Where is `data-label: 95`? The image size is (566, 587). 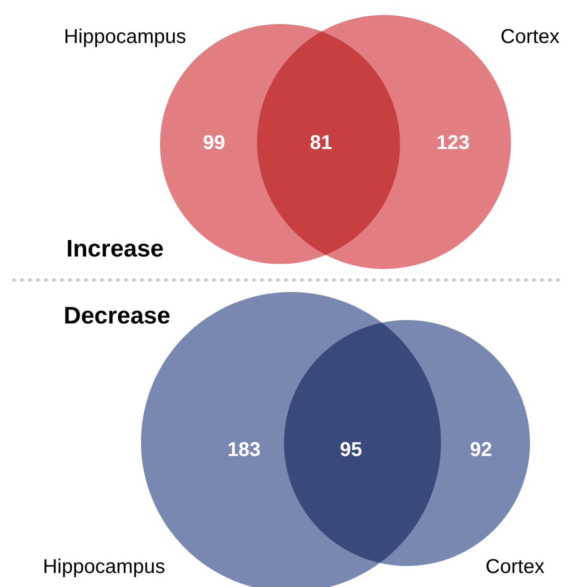
data-label: 95 is located at coordinates (351, 450).